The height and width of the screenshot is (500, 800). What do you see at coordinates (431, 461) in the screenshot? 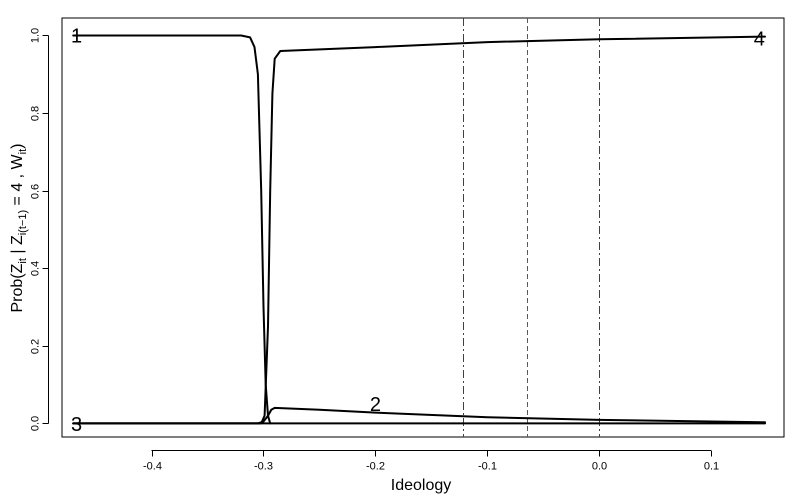
I see `x-axis: -0.4 -0.3 -0.2 -0.1 0.0 0.1` at bounding box center [431, 461].